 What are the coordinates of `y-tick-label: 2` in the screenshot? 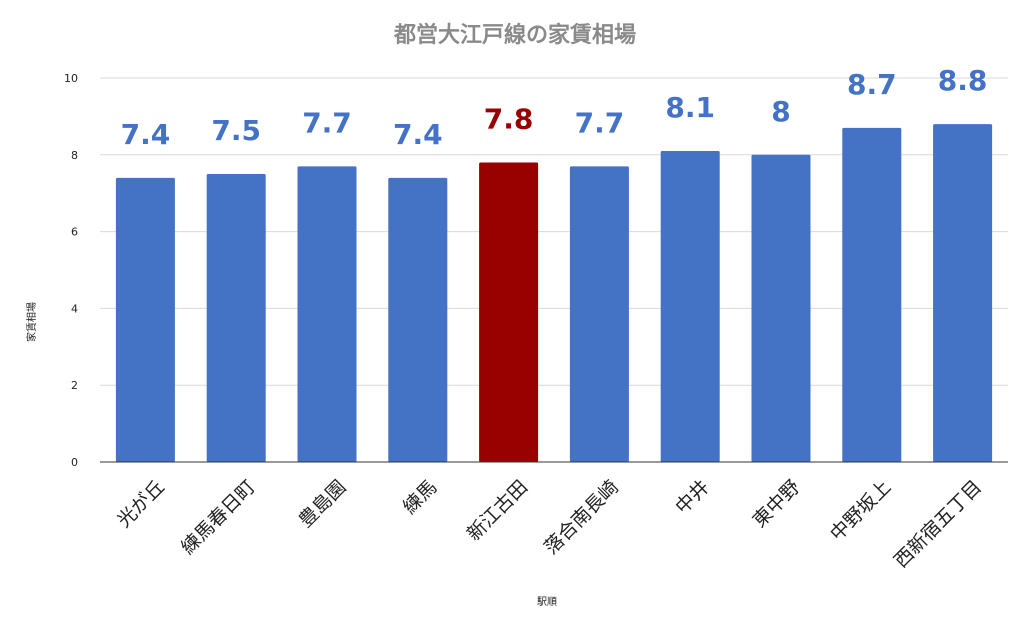 It's located at (74, 385).